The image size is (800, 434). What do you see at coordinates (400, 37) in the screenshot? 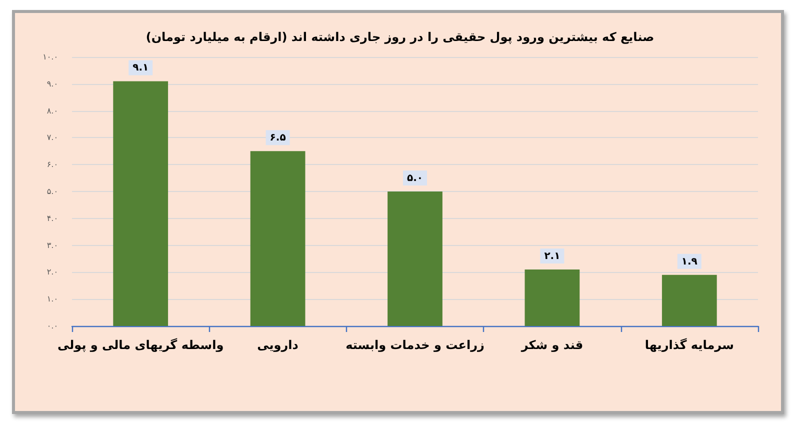
I see `chart-title: صنایع که بیشترین ورود پول حقیقی را در روز جاری داشته اند (ارقام به میلیارد تومان)` at bounding box center [400, 37].